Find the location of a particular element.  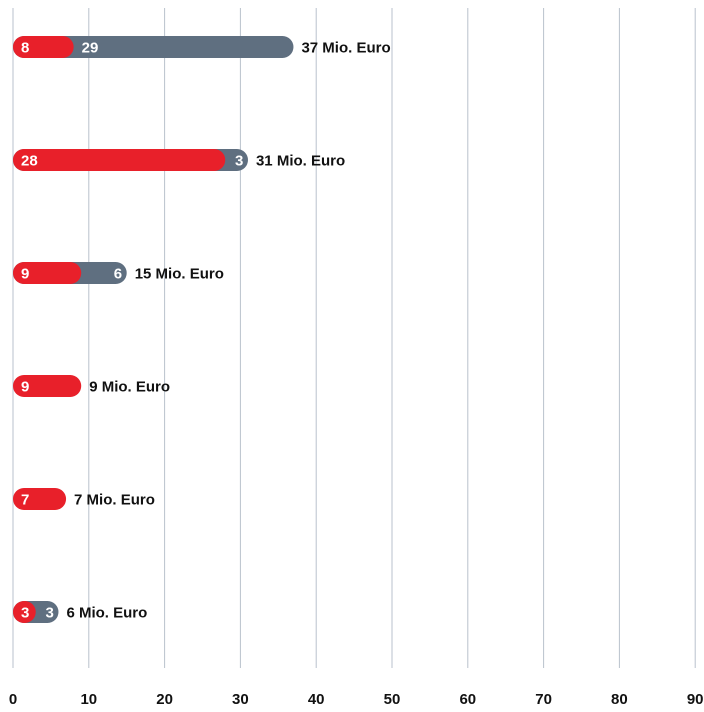

total-label: 9 Mio. Euro is located at coordinates (129, 387).